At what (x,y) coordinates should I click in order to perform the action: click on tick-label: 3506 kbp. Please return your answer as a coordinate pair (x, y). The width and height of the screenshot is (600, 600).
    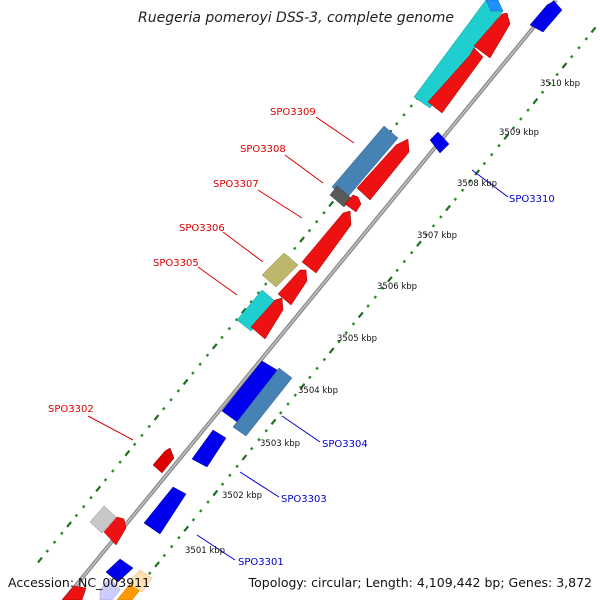
    Looking at the image, I should click on (397, 287).